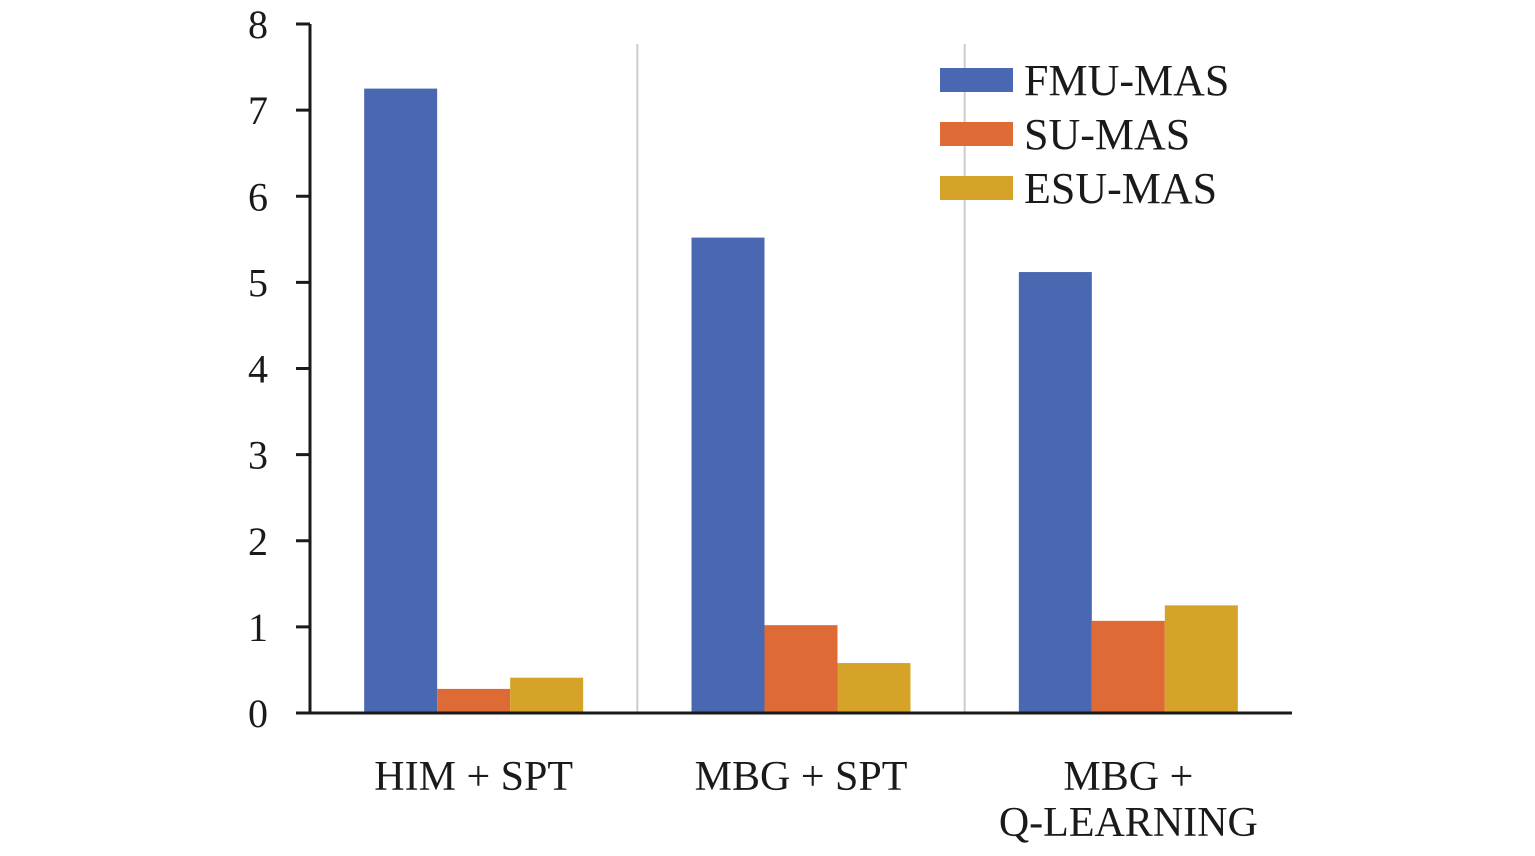 The width and height of the screenshot is (1535, 856). Describe the element at coordinates (258, 455) in the screenshot. I see `y-tick-label: 3` at that location.